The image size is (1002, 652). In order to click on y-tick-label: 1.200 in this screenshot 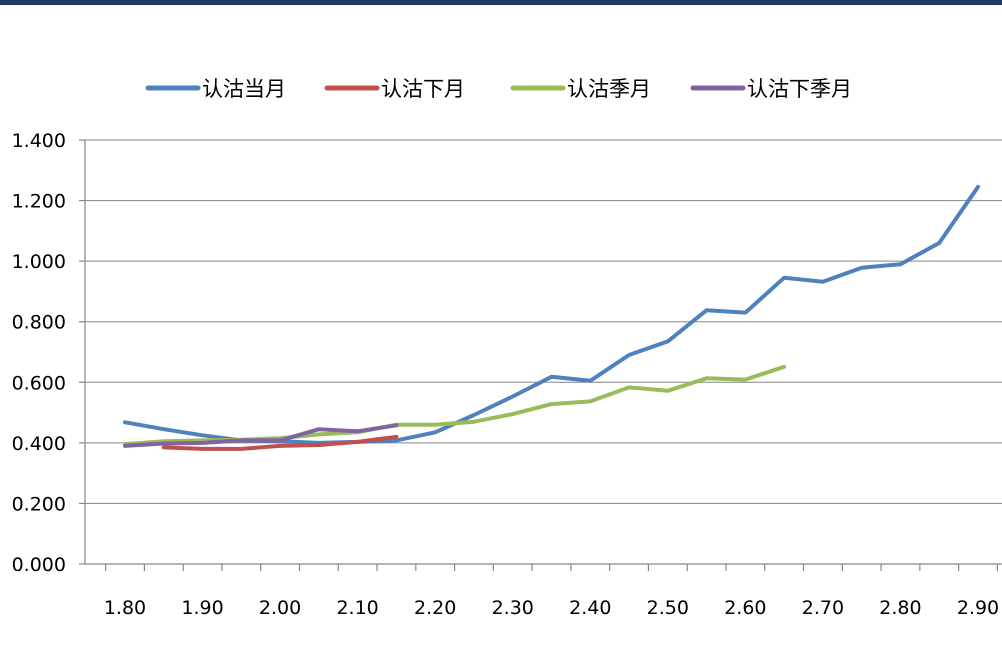, I will do `click(39, 202)`.